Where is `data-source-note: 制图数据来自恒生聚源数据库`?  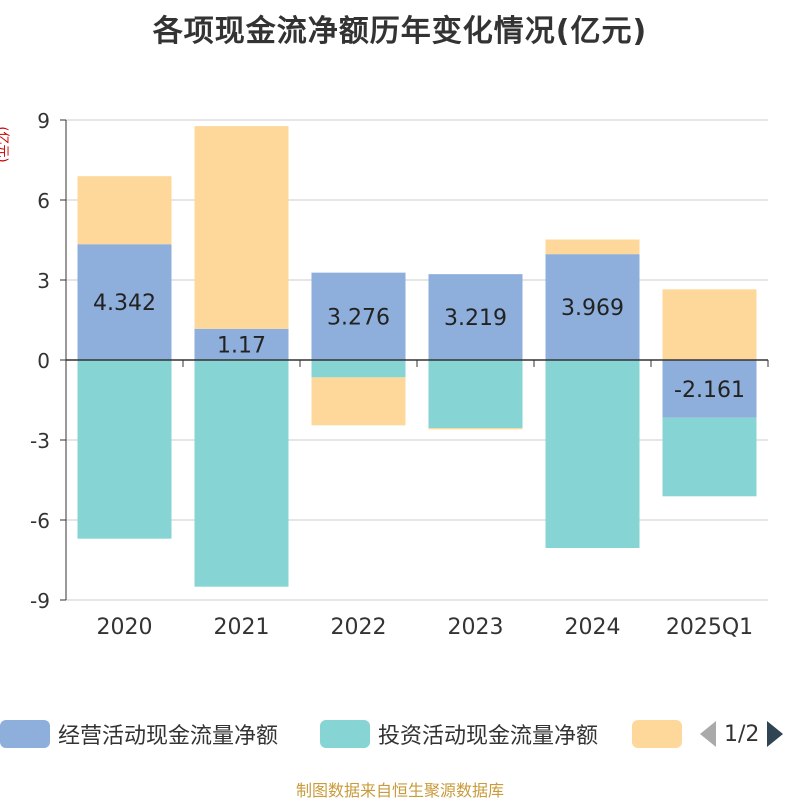 data-source-note: 制图数据来自恒生聚源数据库 is located at coordinates (399, 790).